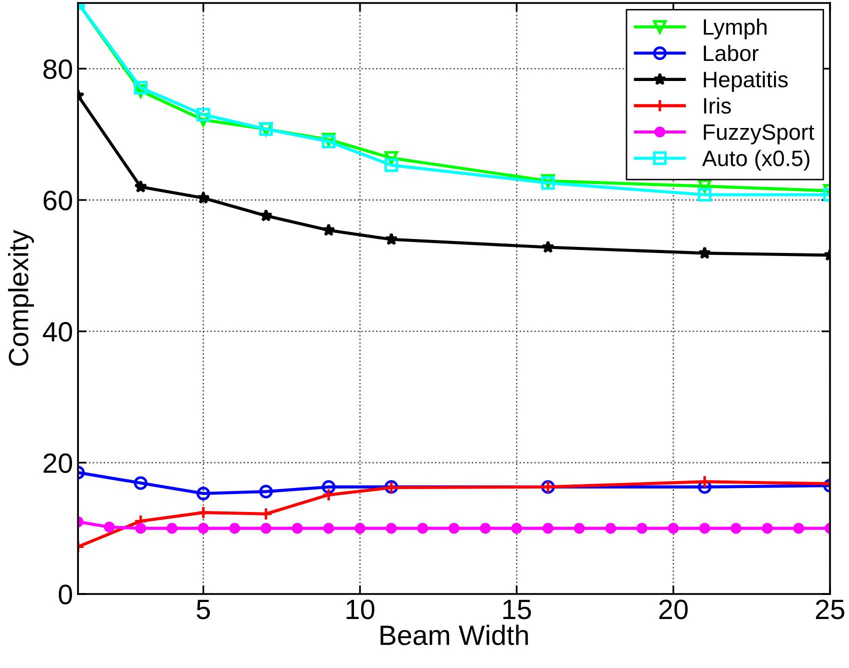 The width and height of the screenshot is (849, 668). Describe the element at coordinates (735, 29) in the screenshot. I see `legend-label: Lymph` at that location.